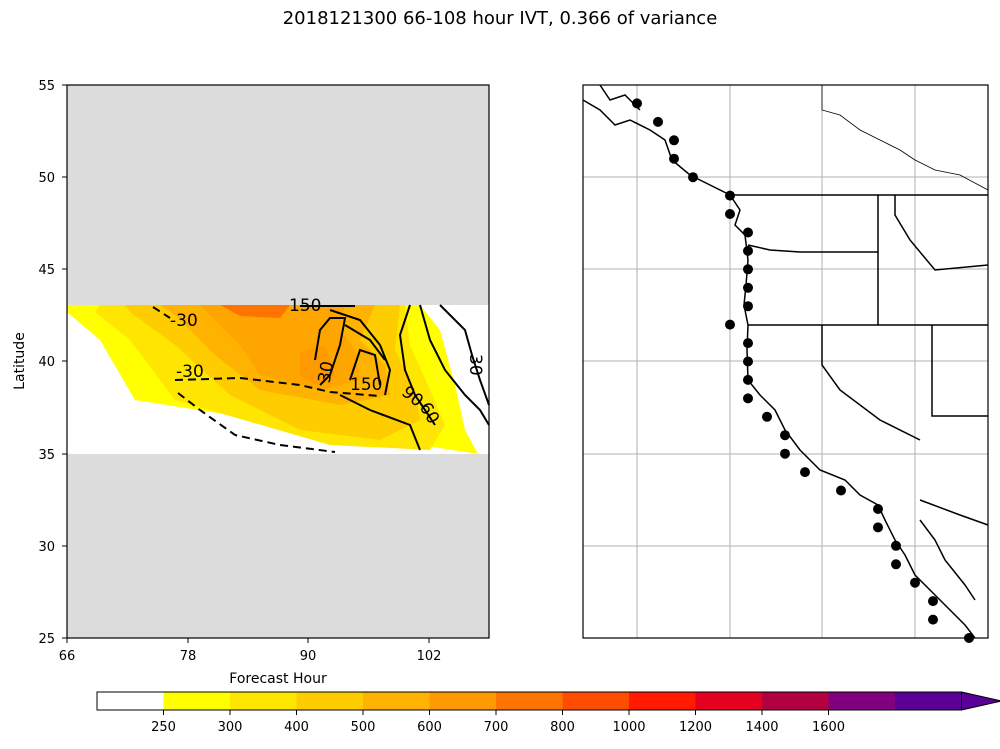  What do you see at coordinates (429, 656) in the screenshot?
I see `x-tick-label: 102` at bounding box center [429, 656].